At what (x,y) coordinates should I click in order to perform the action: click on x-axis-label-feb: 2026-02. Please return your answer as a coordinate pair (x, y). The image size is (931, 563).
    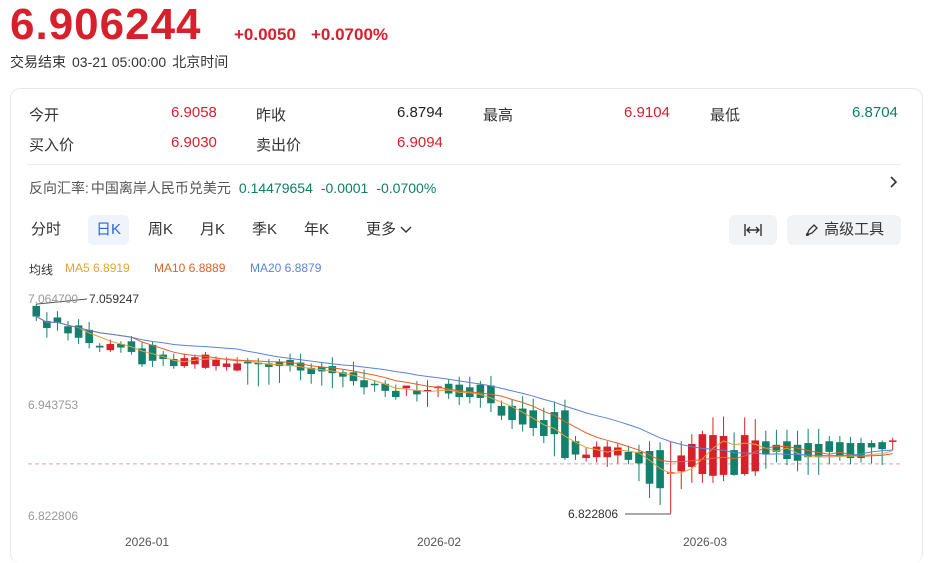
    Looking at the image, I should click on (439, 542).